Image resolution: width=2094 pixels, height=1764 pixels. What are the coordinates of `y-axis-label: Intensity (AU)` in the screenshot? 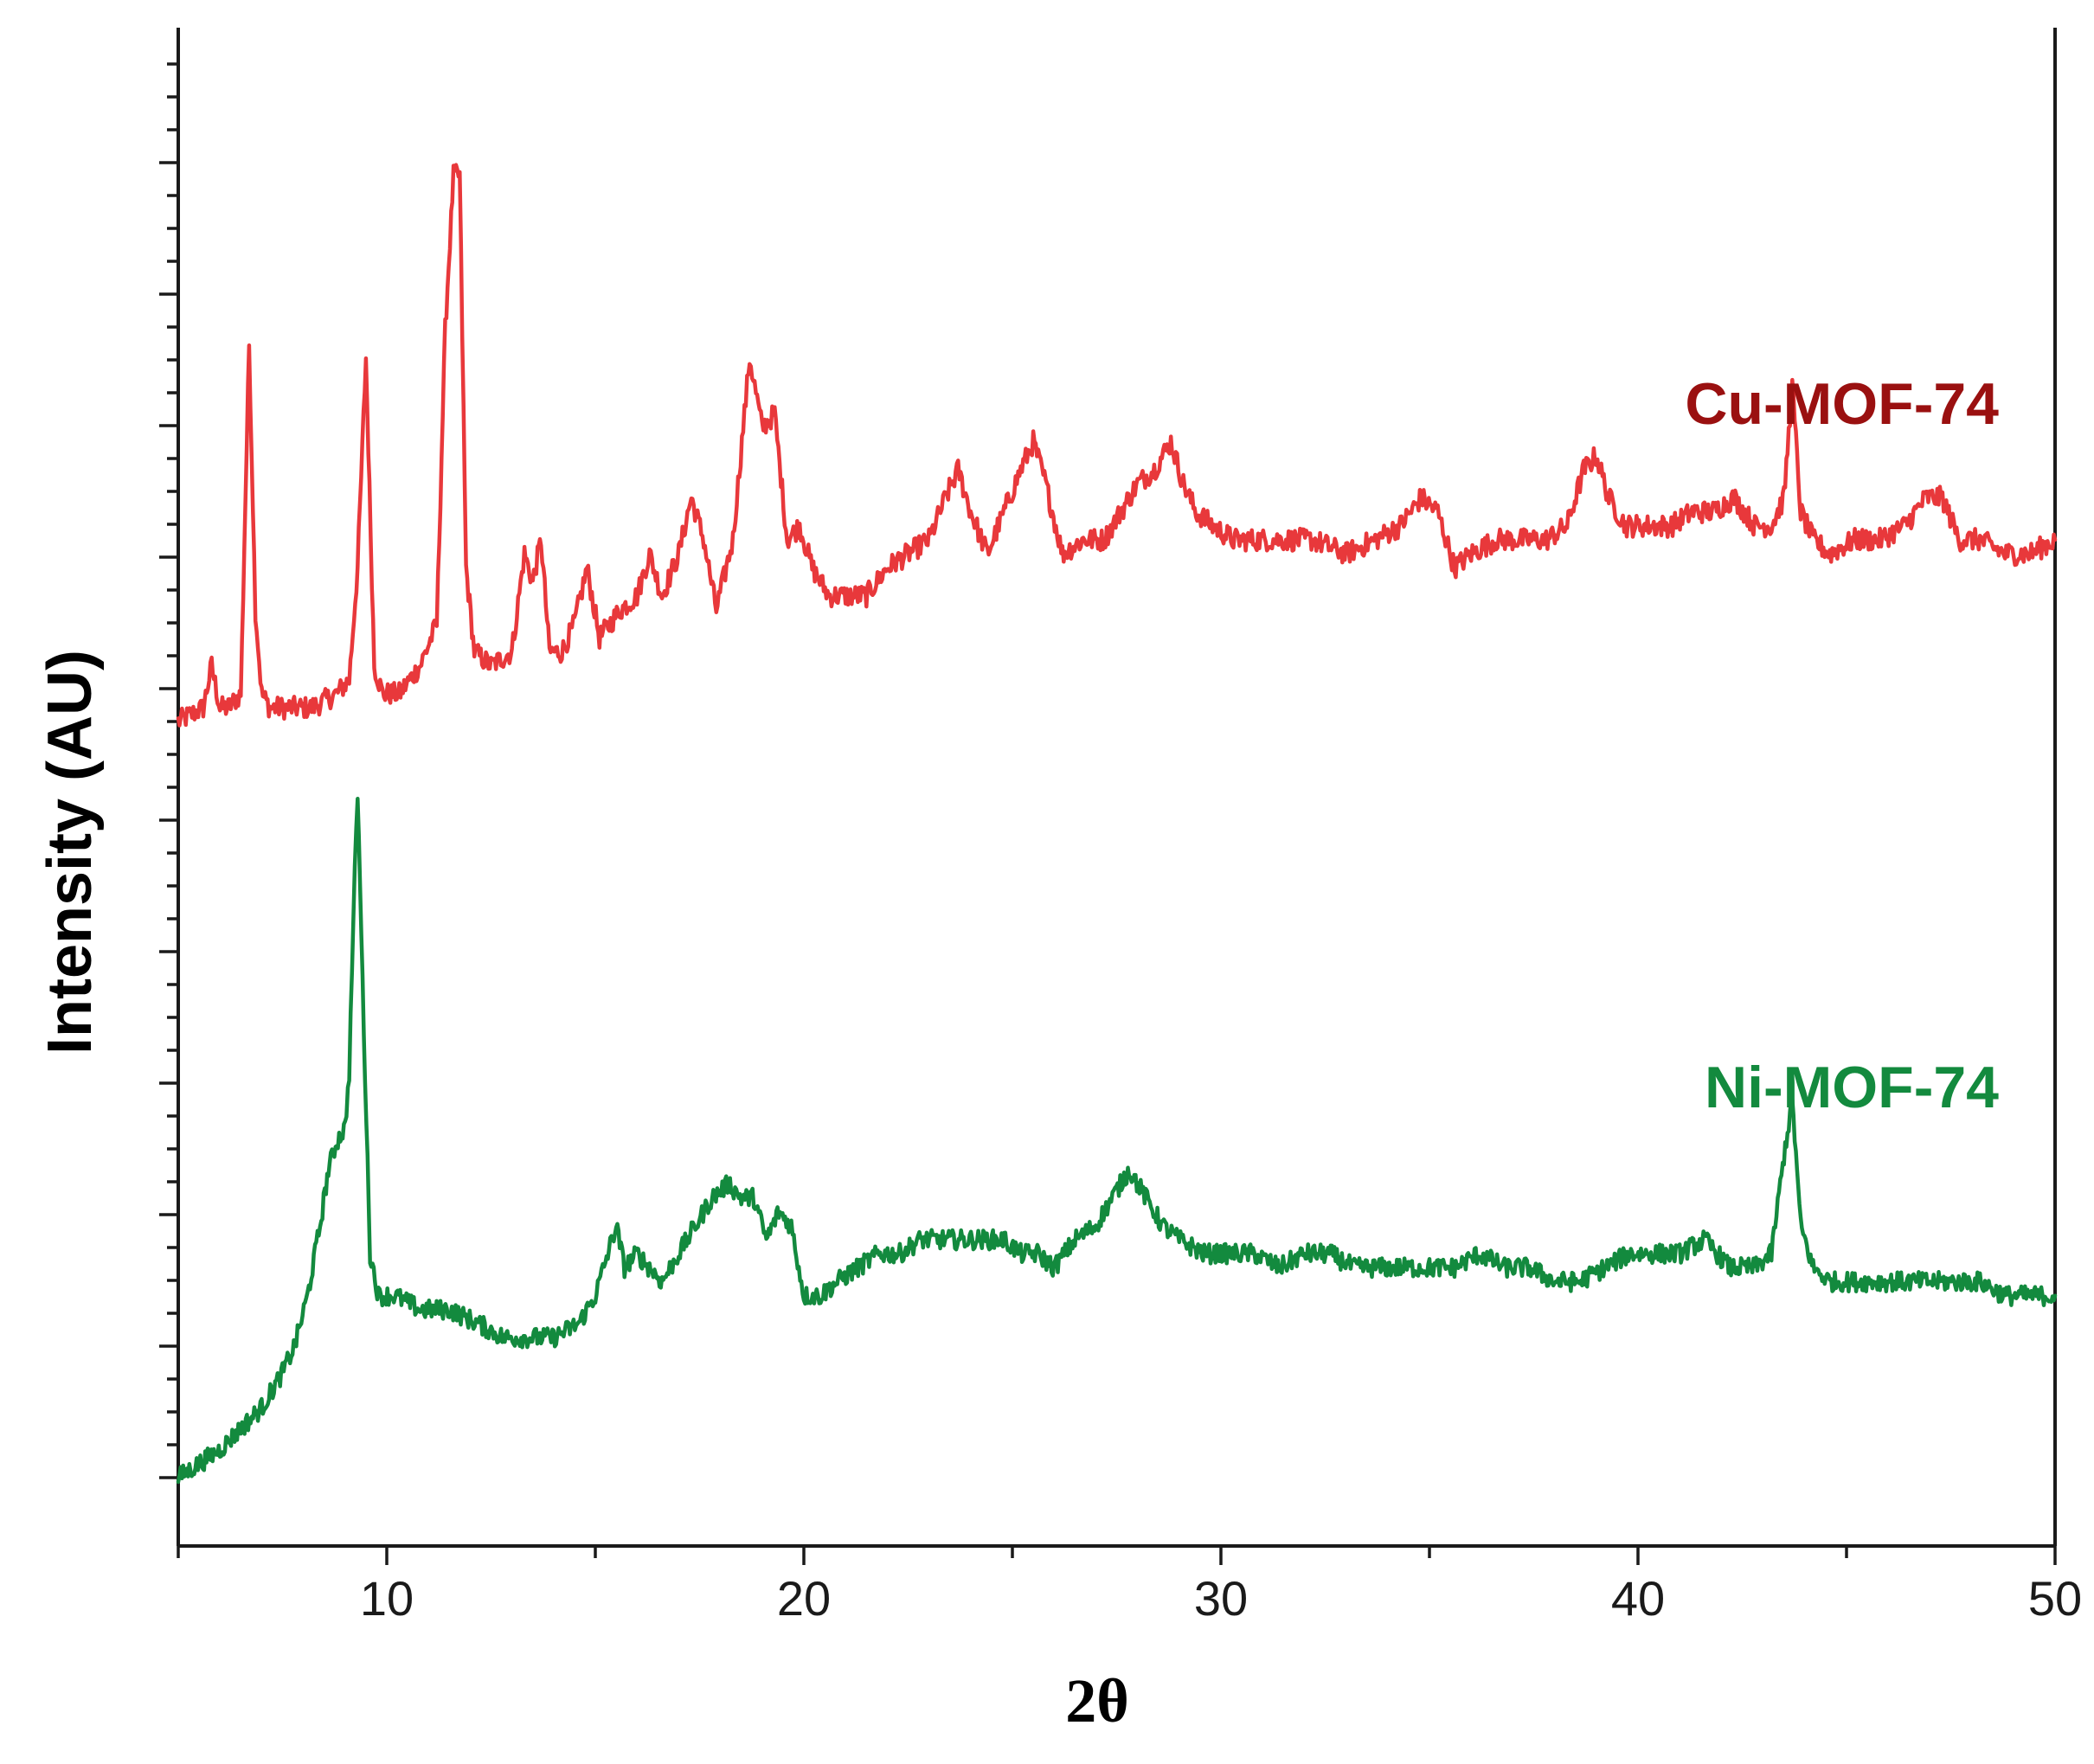 It's located at (70, 853).